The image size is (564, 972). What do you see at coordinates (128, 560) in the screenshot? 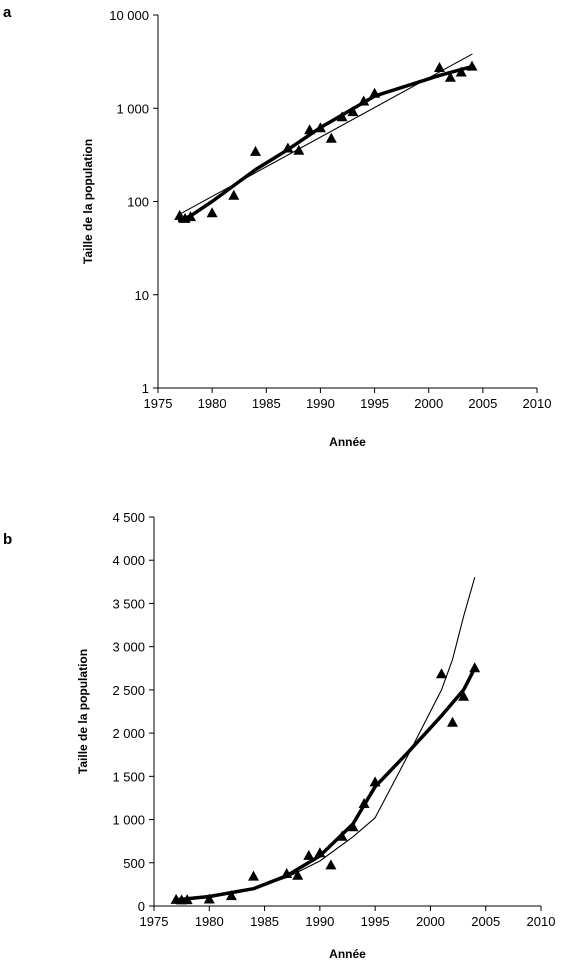
I see `y-tick-label: 4 000` at bounding box center [128, 560].